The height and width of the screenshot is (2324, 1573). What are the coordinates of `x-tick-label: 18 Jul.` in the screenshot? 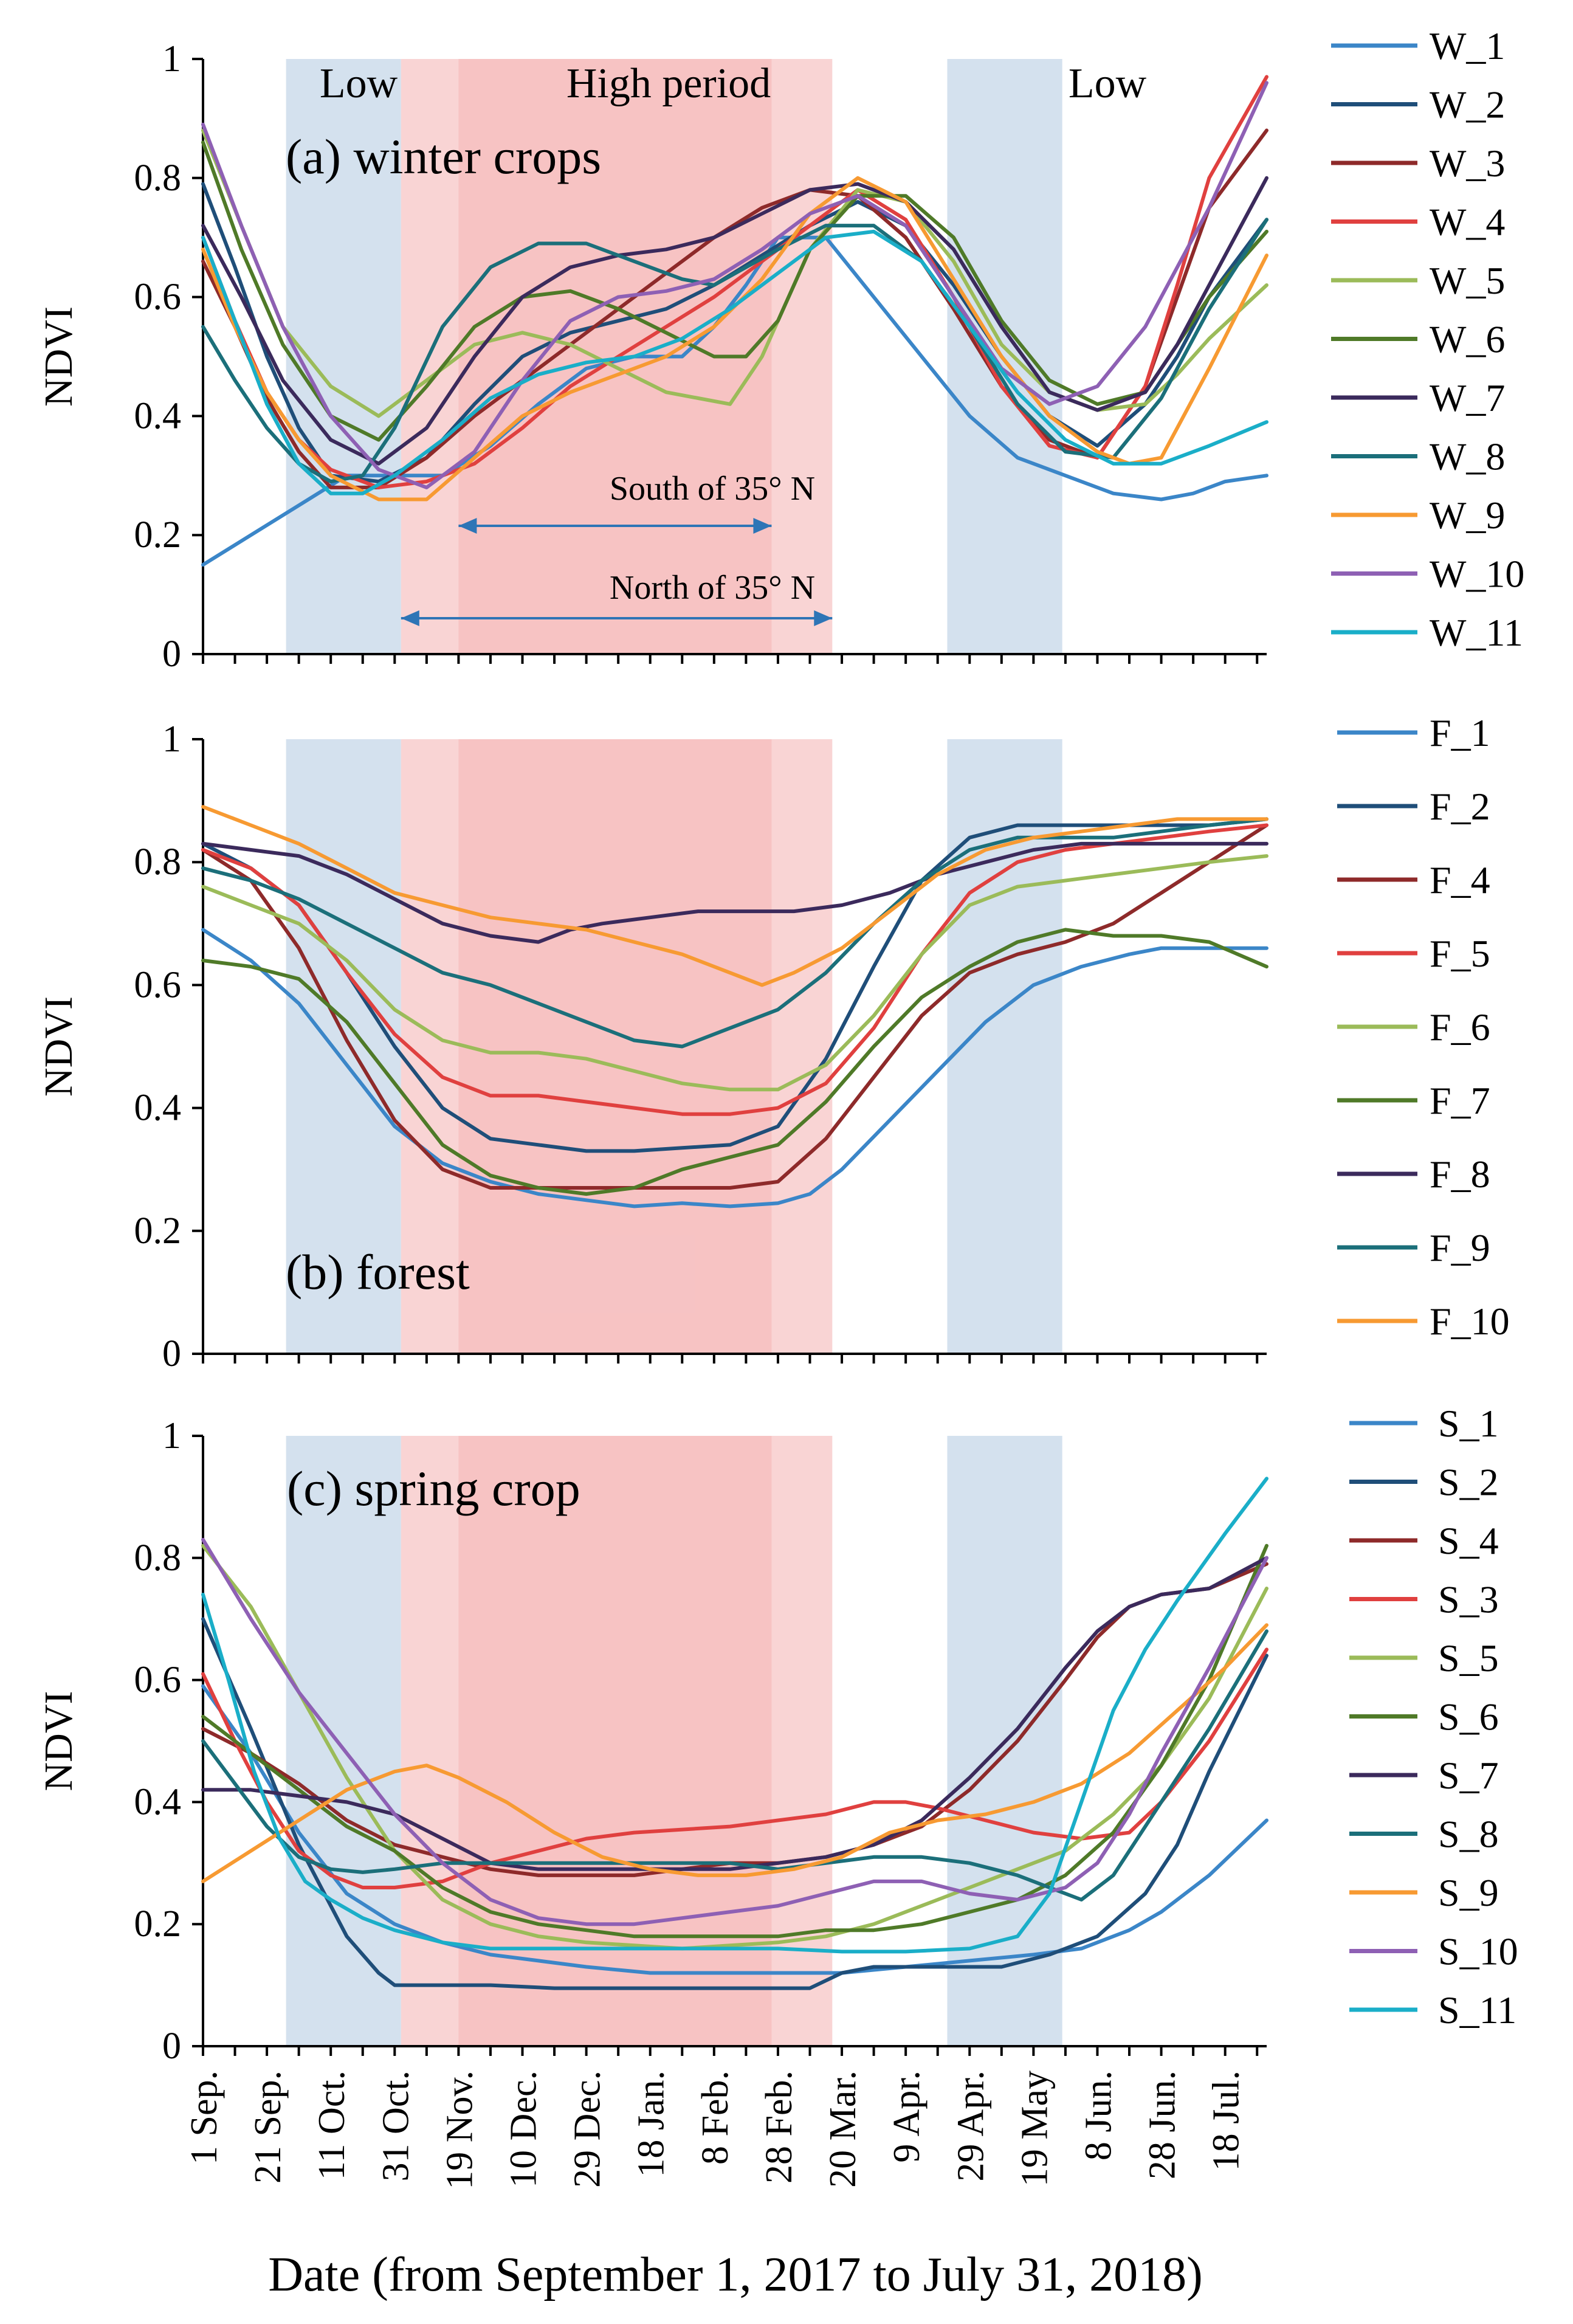 It's located at (1226, 2121).